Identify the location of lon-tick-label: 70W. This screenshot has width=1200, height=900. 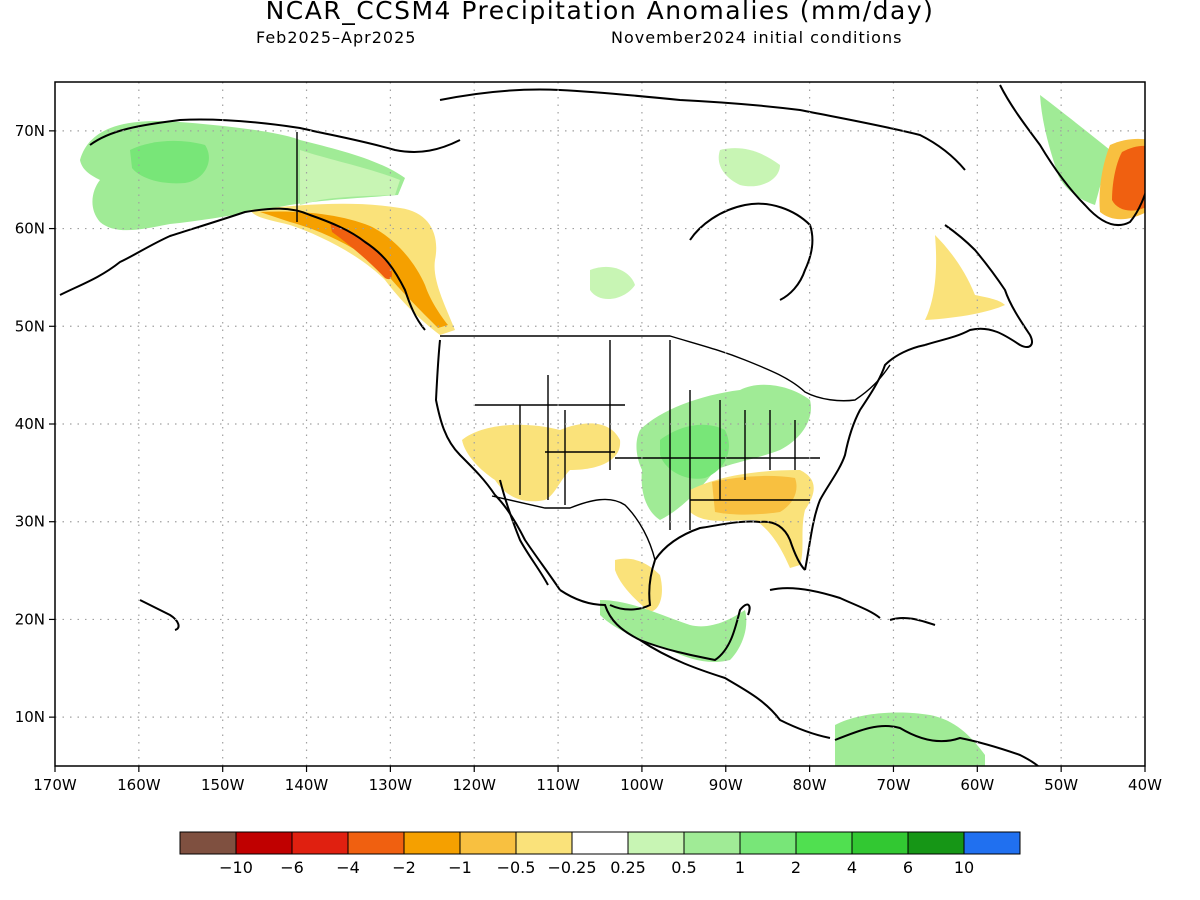
(894, 785).